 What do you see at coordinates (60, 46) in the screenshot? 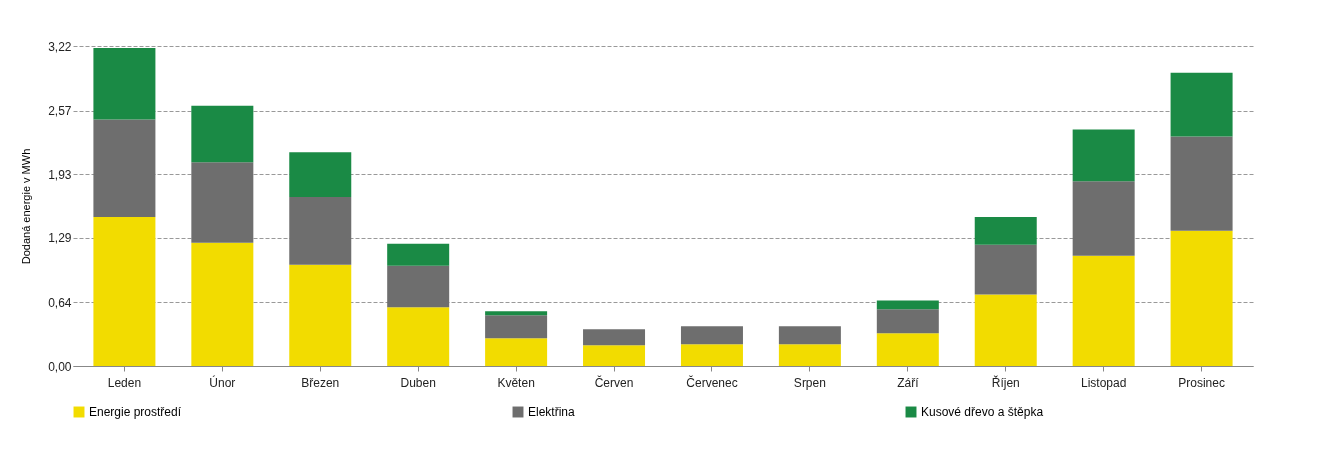
I see `y-tick-label: 3,22` at bounding box center [60, 46].